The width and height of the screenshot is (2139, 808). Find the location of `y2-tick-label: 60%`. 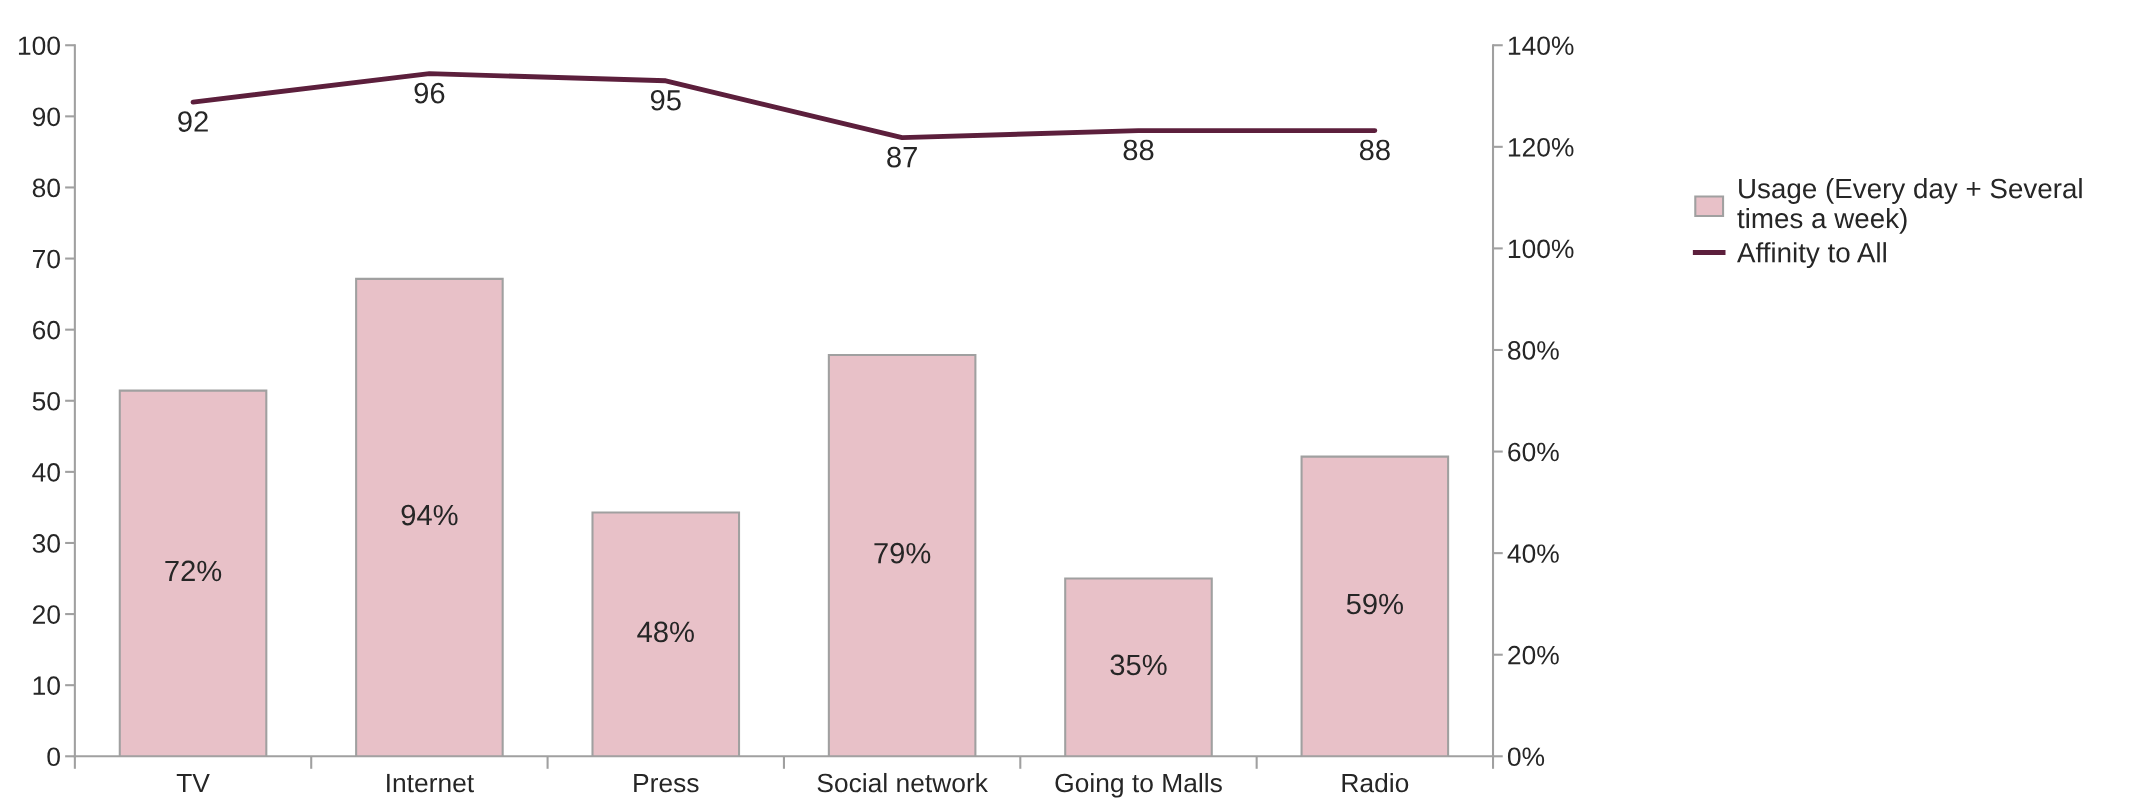

y2-tick-label: 60% is located at coordinates (1533, 452).